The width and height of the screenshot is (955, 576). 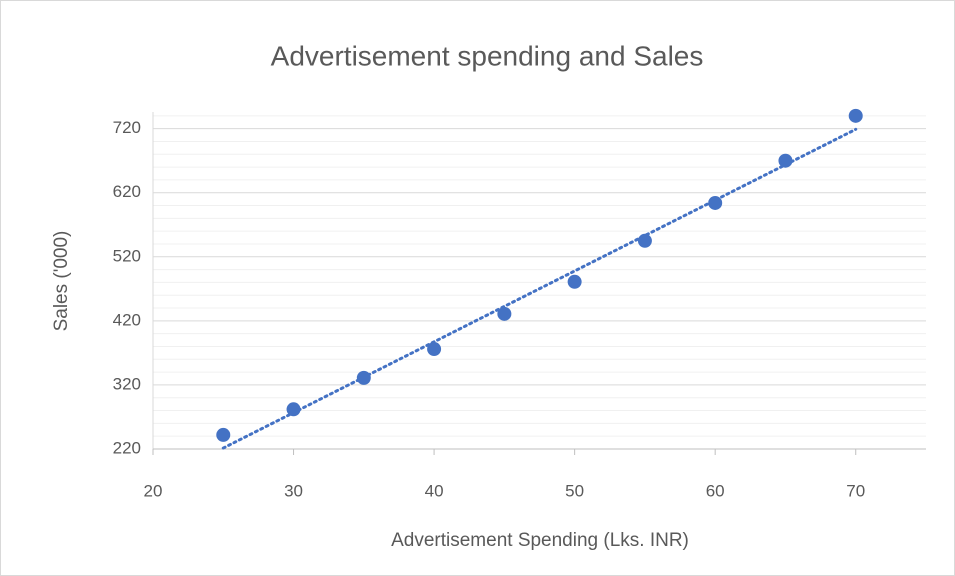 I want to click on y-tick-label: 720, so click(x=127, y=127).